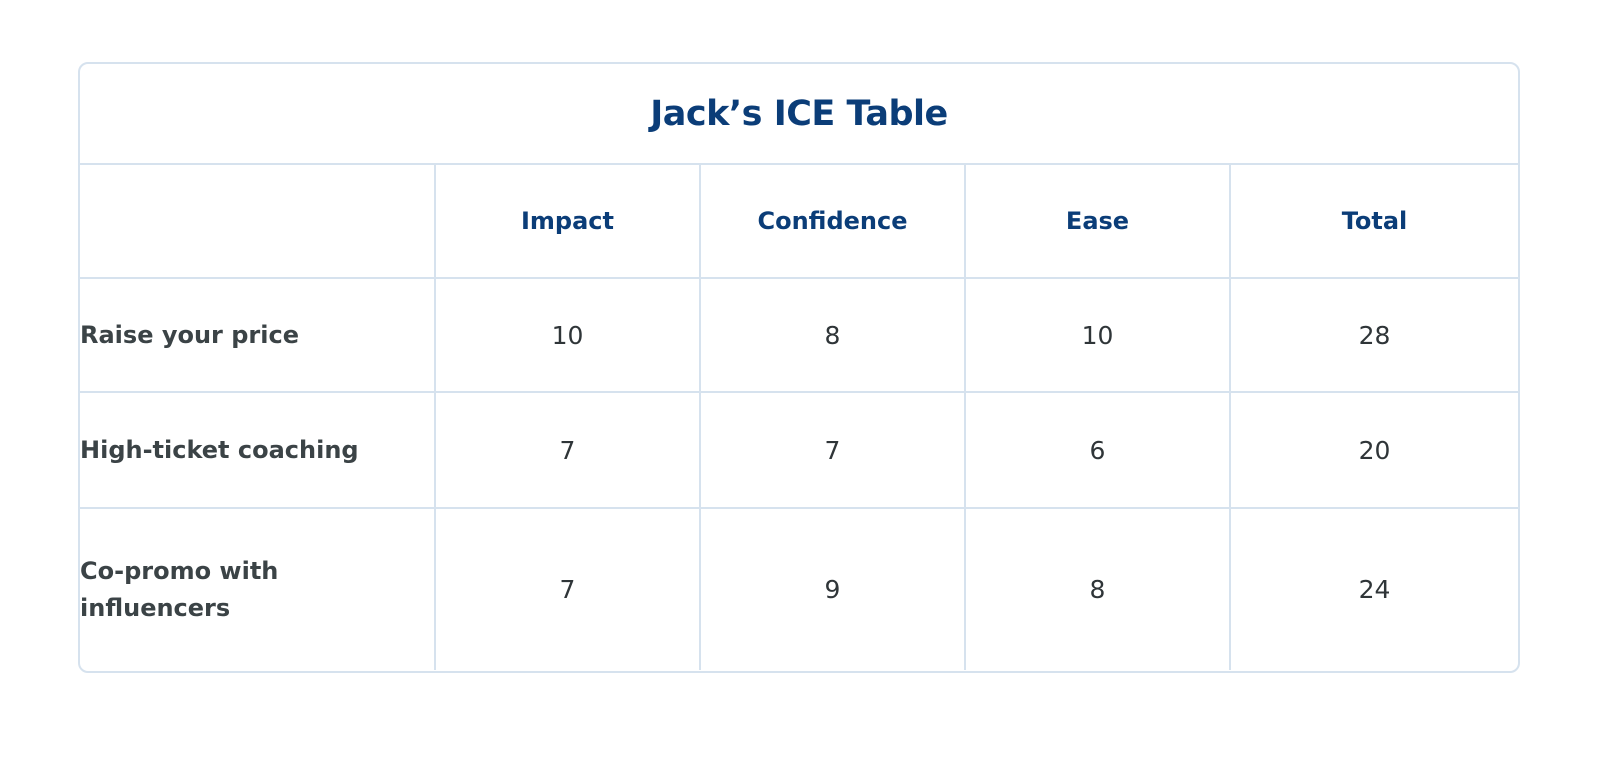 The height and width of the screenshot is (760, 1600). What do you see at coordinates (833, 589) in the screenshot?
I see `confidence-value: 9` at bounding box center [833, 589].